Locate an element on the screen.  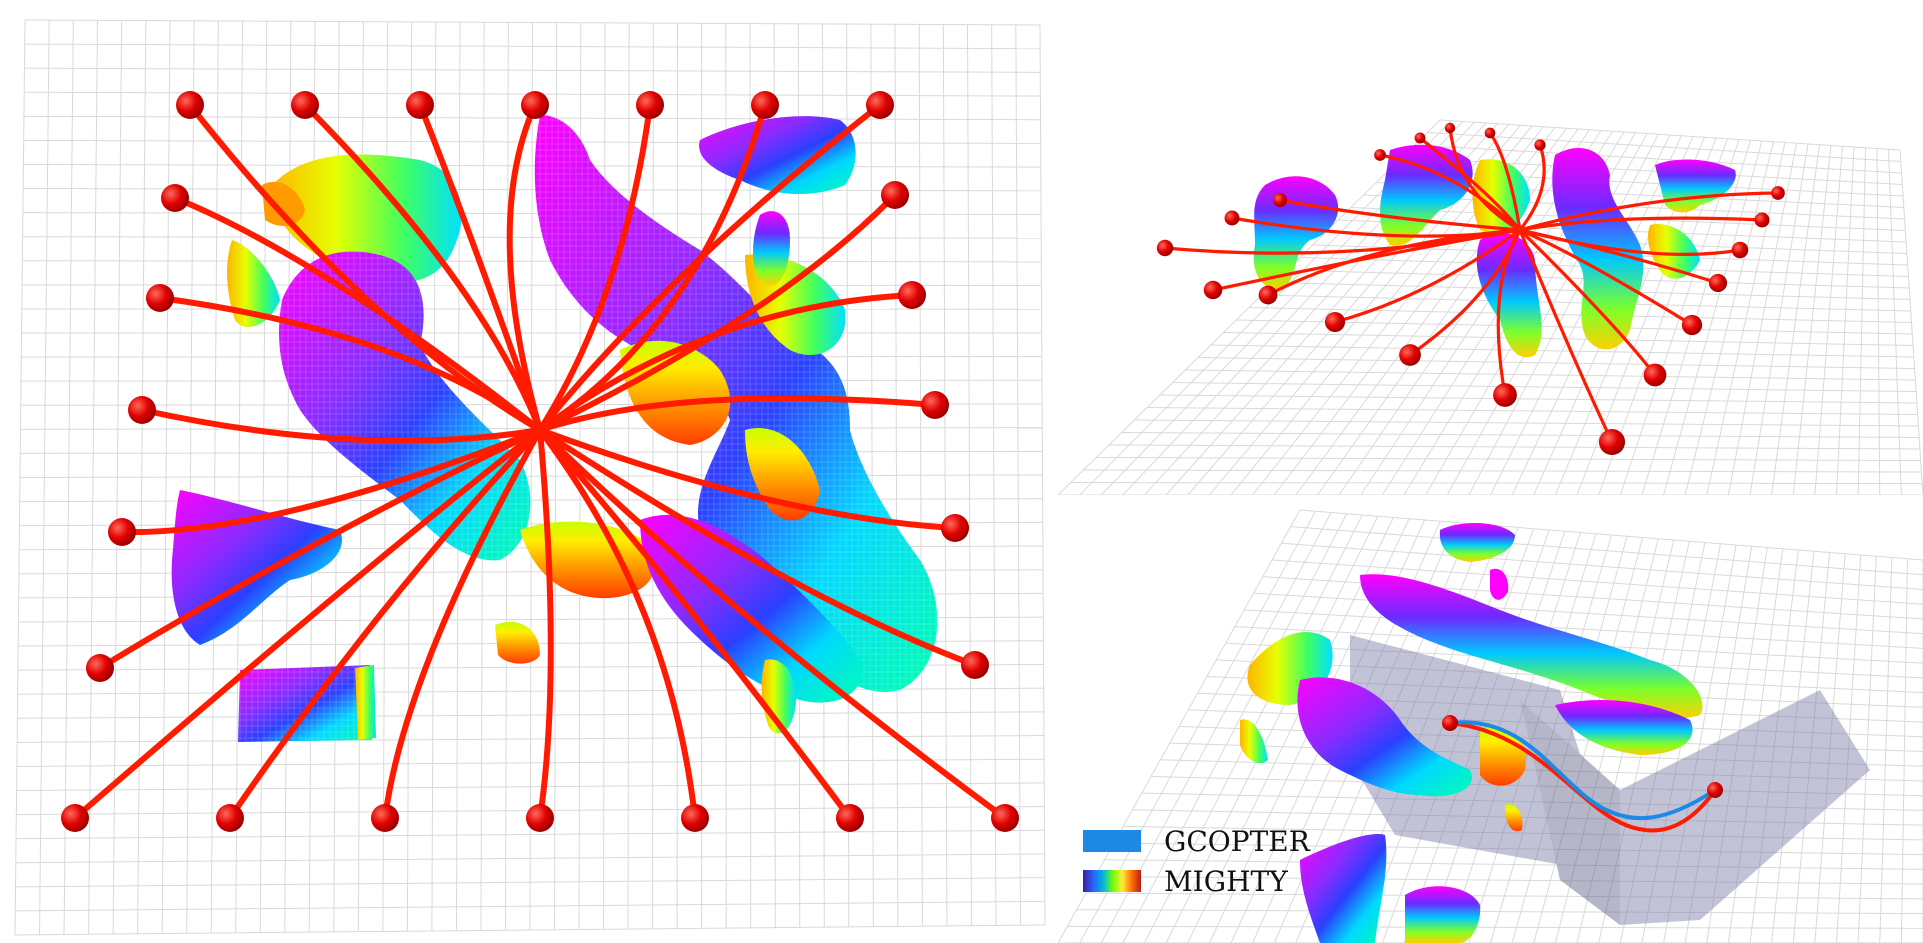
obstacles-bottom-right is located at coordinates (1471, 733).